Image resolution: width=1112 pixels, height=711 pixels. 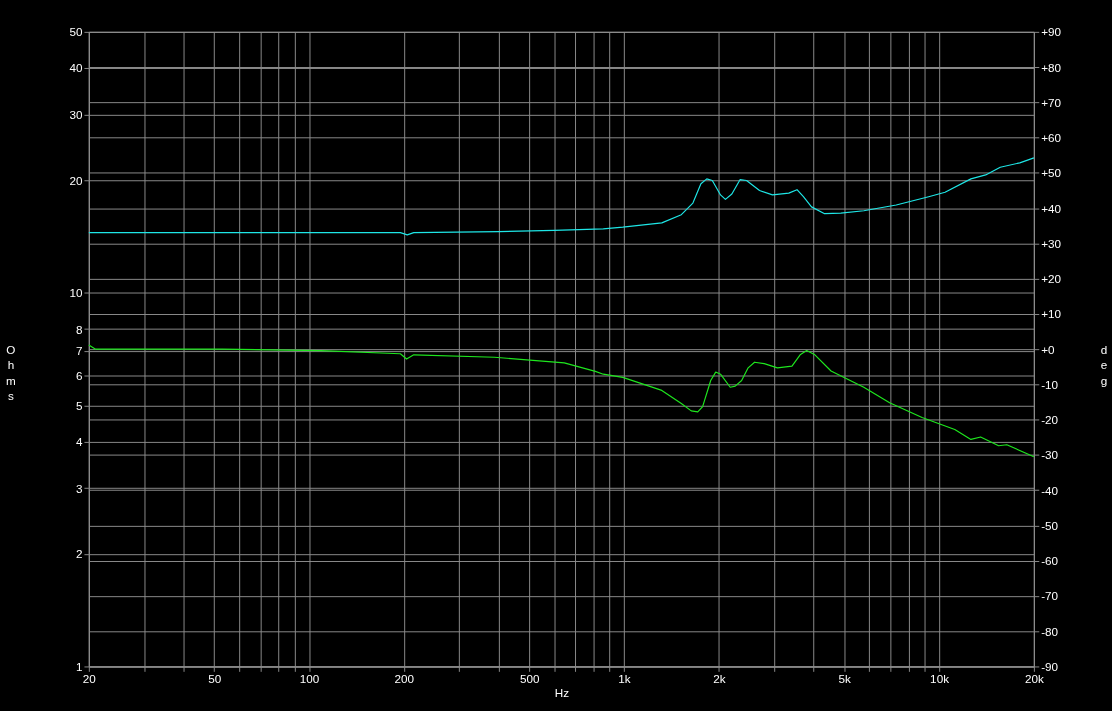 I want to click on y-tick-label: 20, so click(x=76, y=180).